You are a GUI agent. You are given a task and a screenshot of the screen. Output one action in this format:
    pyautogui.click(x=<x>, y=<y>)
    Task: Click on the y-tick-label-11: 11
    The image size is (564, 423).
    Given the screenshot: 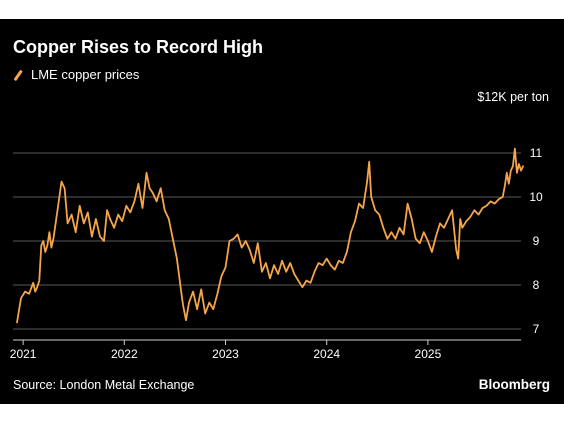 What is the action you would take?
    pyautogui.click(x=536, y=153)
    